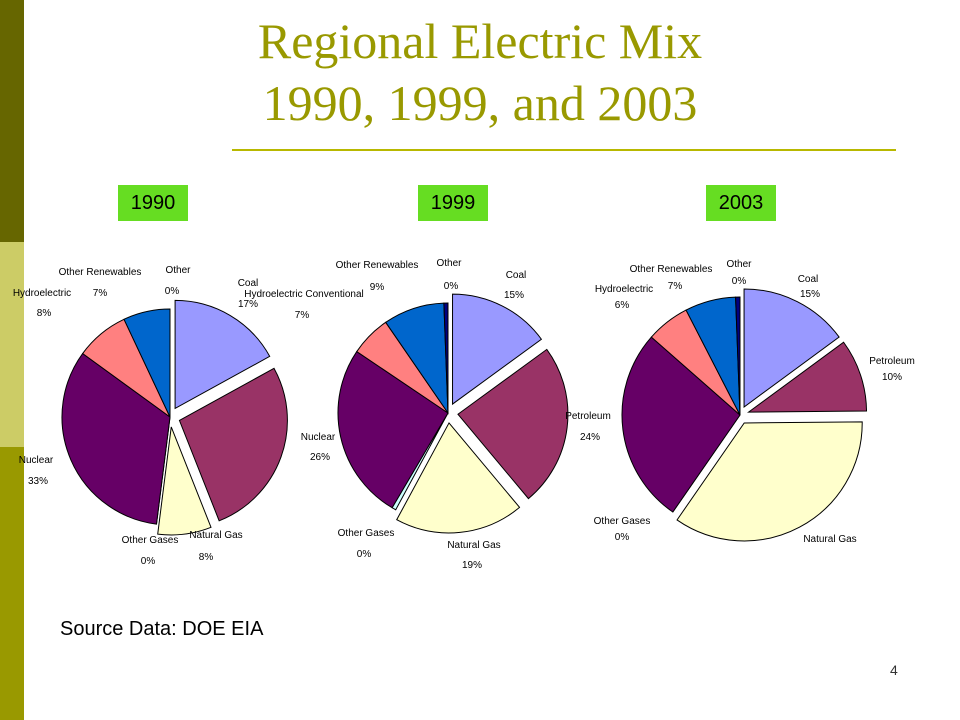 The height and width of the screenshot is (720, 960). I want to click on slice-label-1990-other: Other, so click(178, 270).